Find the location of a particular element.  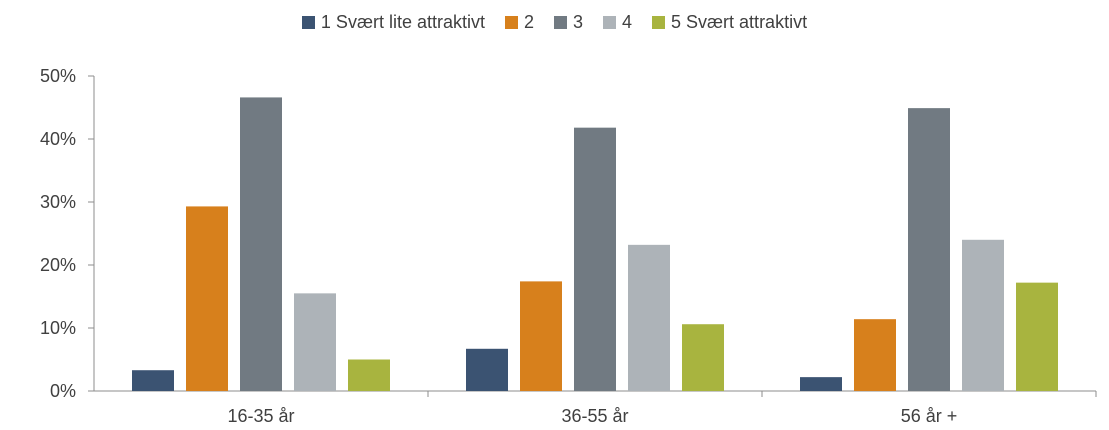

legend-item-2: 2 is located at coordinates (519, 22).